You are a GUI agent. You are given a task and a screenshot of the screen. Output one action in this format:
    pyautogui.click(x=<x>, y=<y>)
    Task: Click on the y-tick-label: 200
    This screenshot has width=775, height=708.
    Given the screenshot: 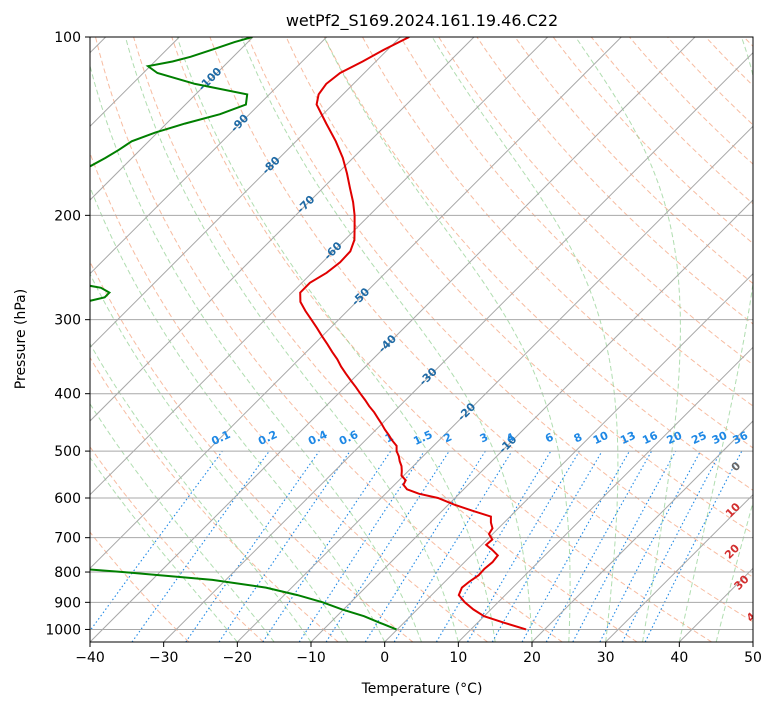 What is the action you would take?
    pyautogui.click(x=67, y=216)
    